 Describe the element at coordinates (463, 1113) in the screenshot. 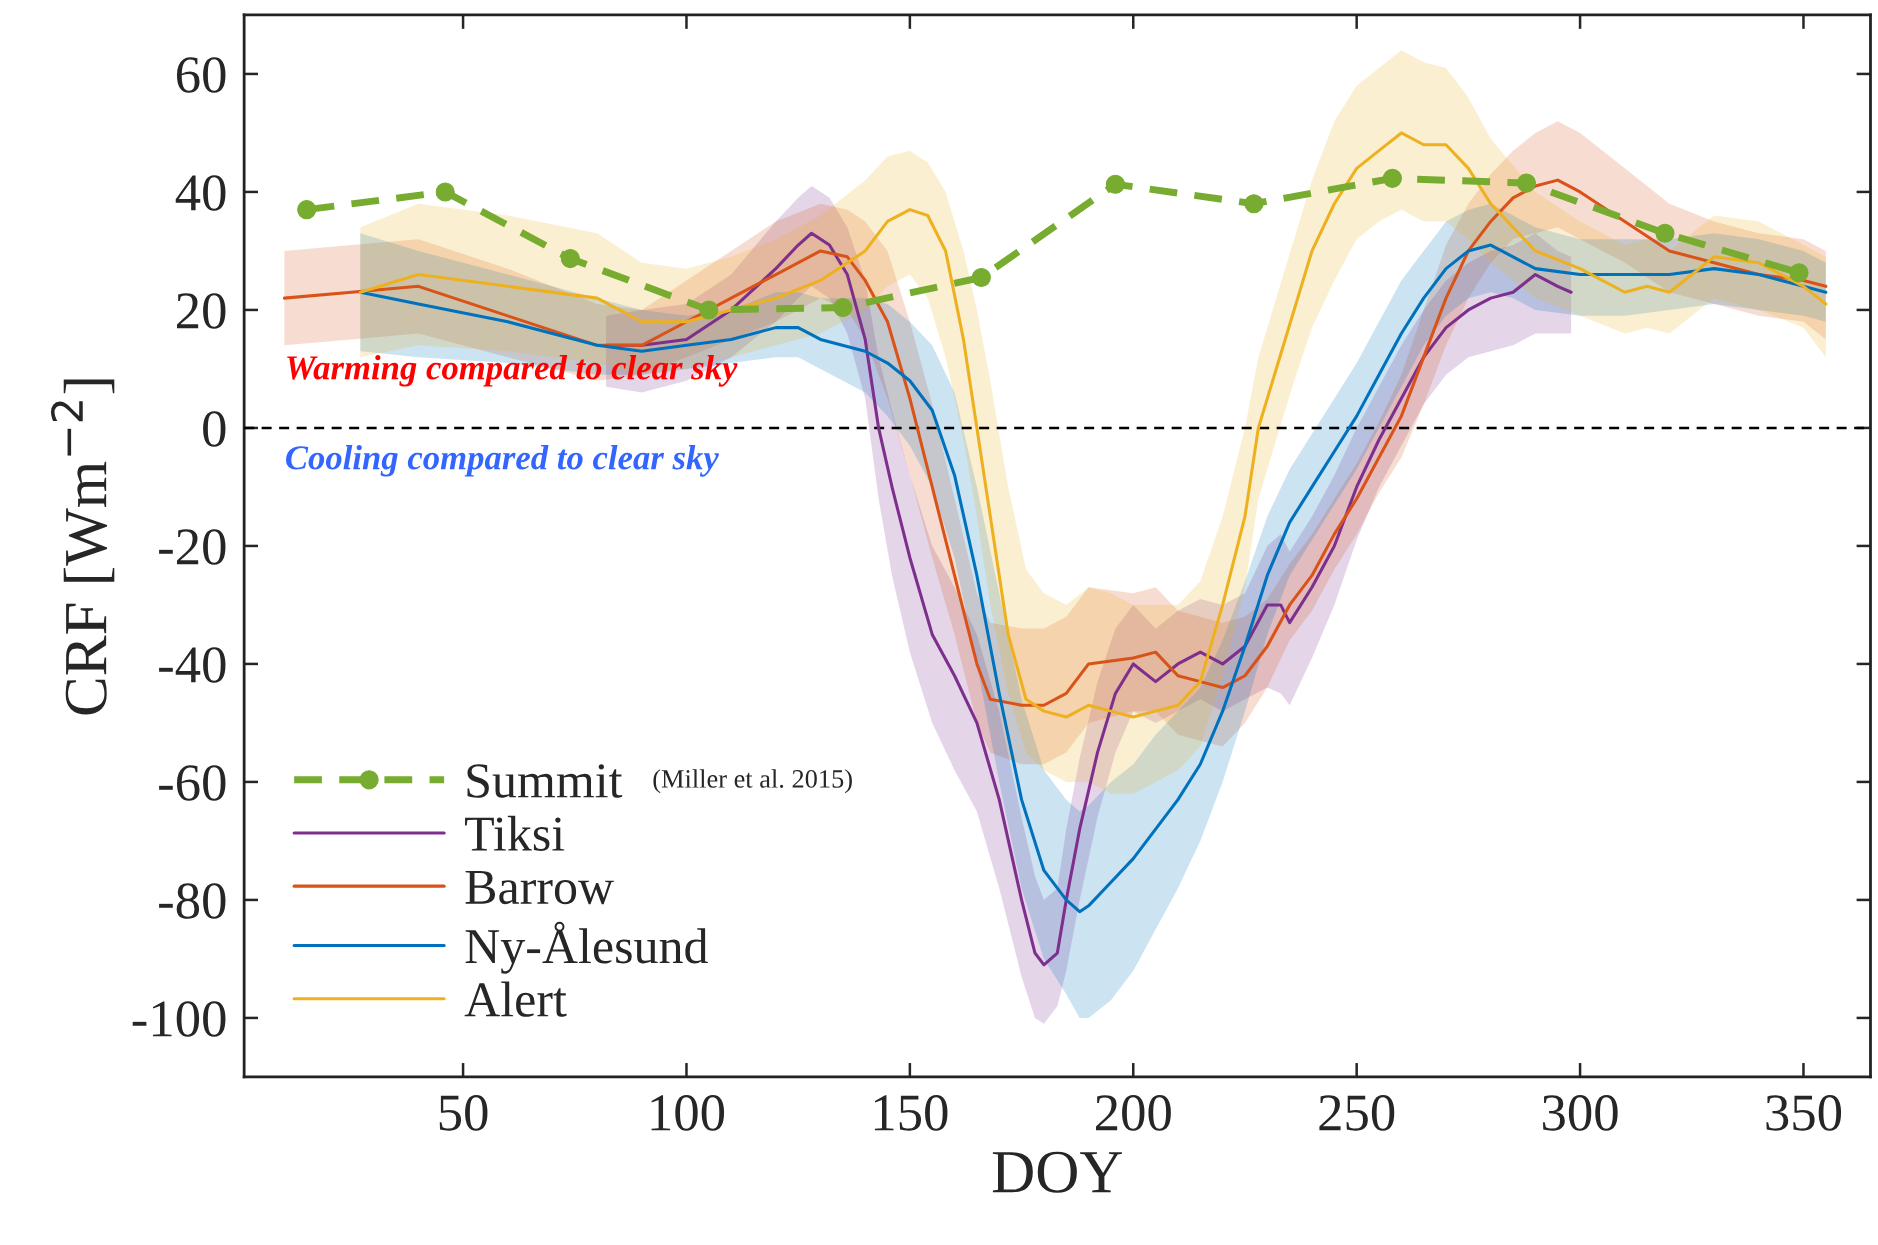

I see `x-tick-label: 50` at that location.